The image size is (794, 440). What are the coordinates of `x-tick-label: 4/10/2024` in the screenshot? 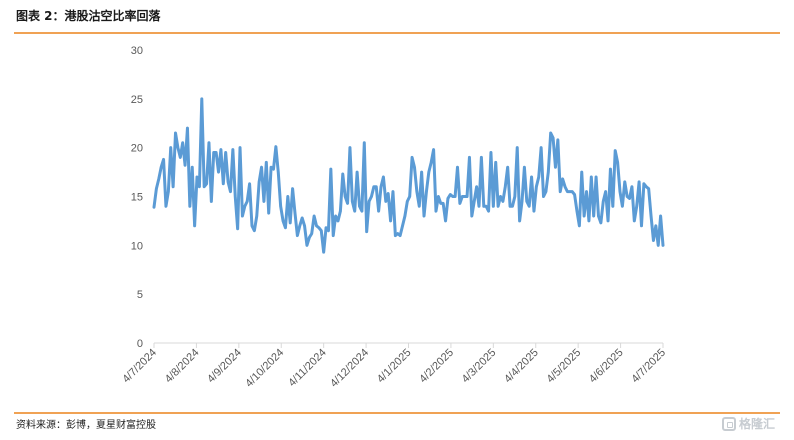 It's located at (264, 368).